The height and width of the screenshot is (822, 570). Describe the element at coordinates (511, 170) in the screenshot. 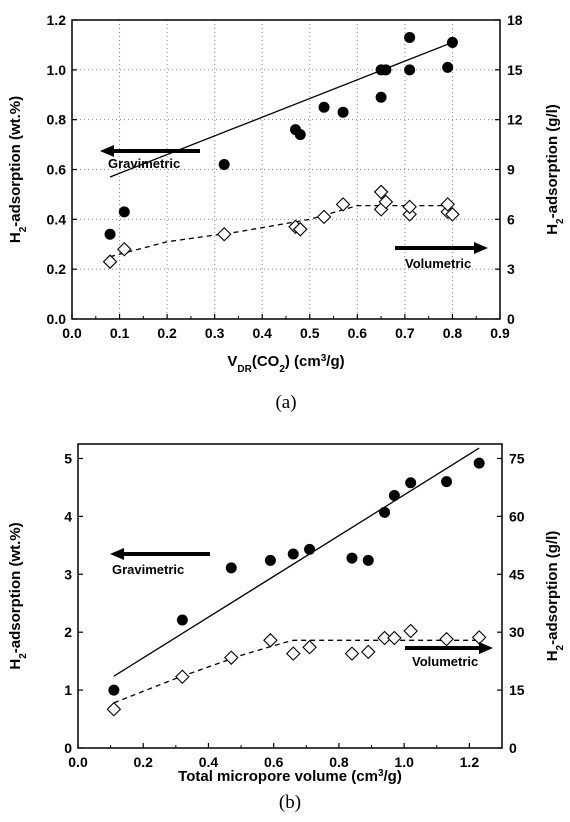

I see `y-right-tick-label: 9` at that location.